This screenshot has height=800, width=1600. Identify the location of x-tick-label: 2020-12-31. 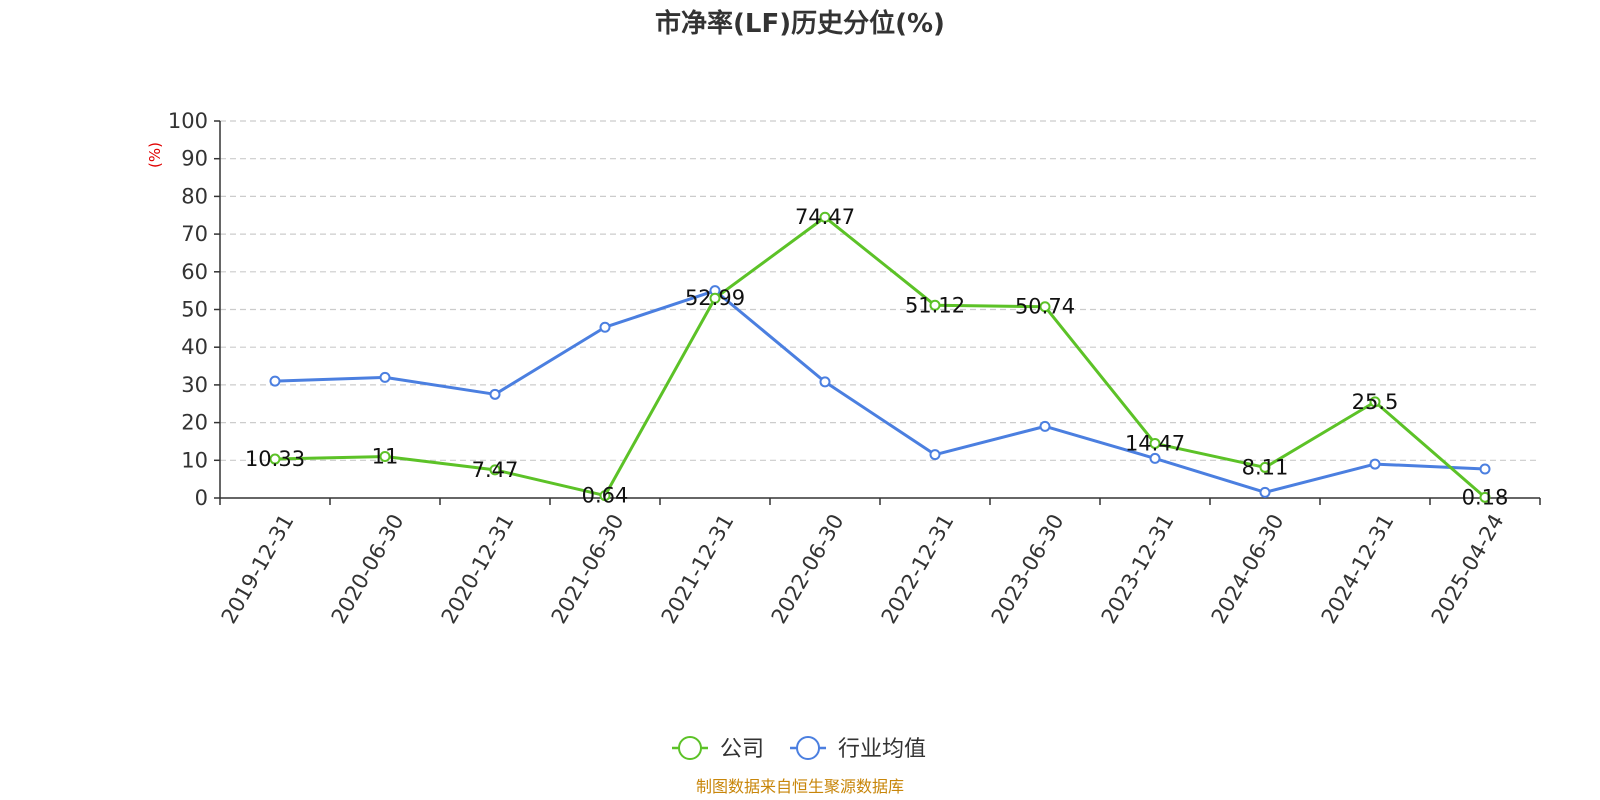
(478, 569).